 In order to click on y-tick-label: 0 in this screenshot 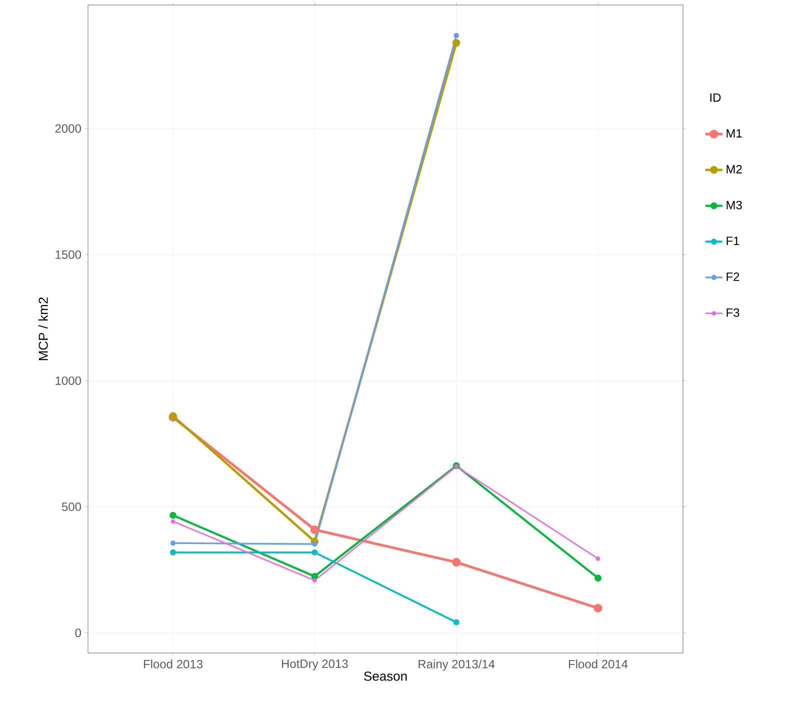, I will do `click(78, 633)`.